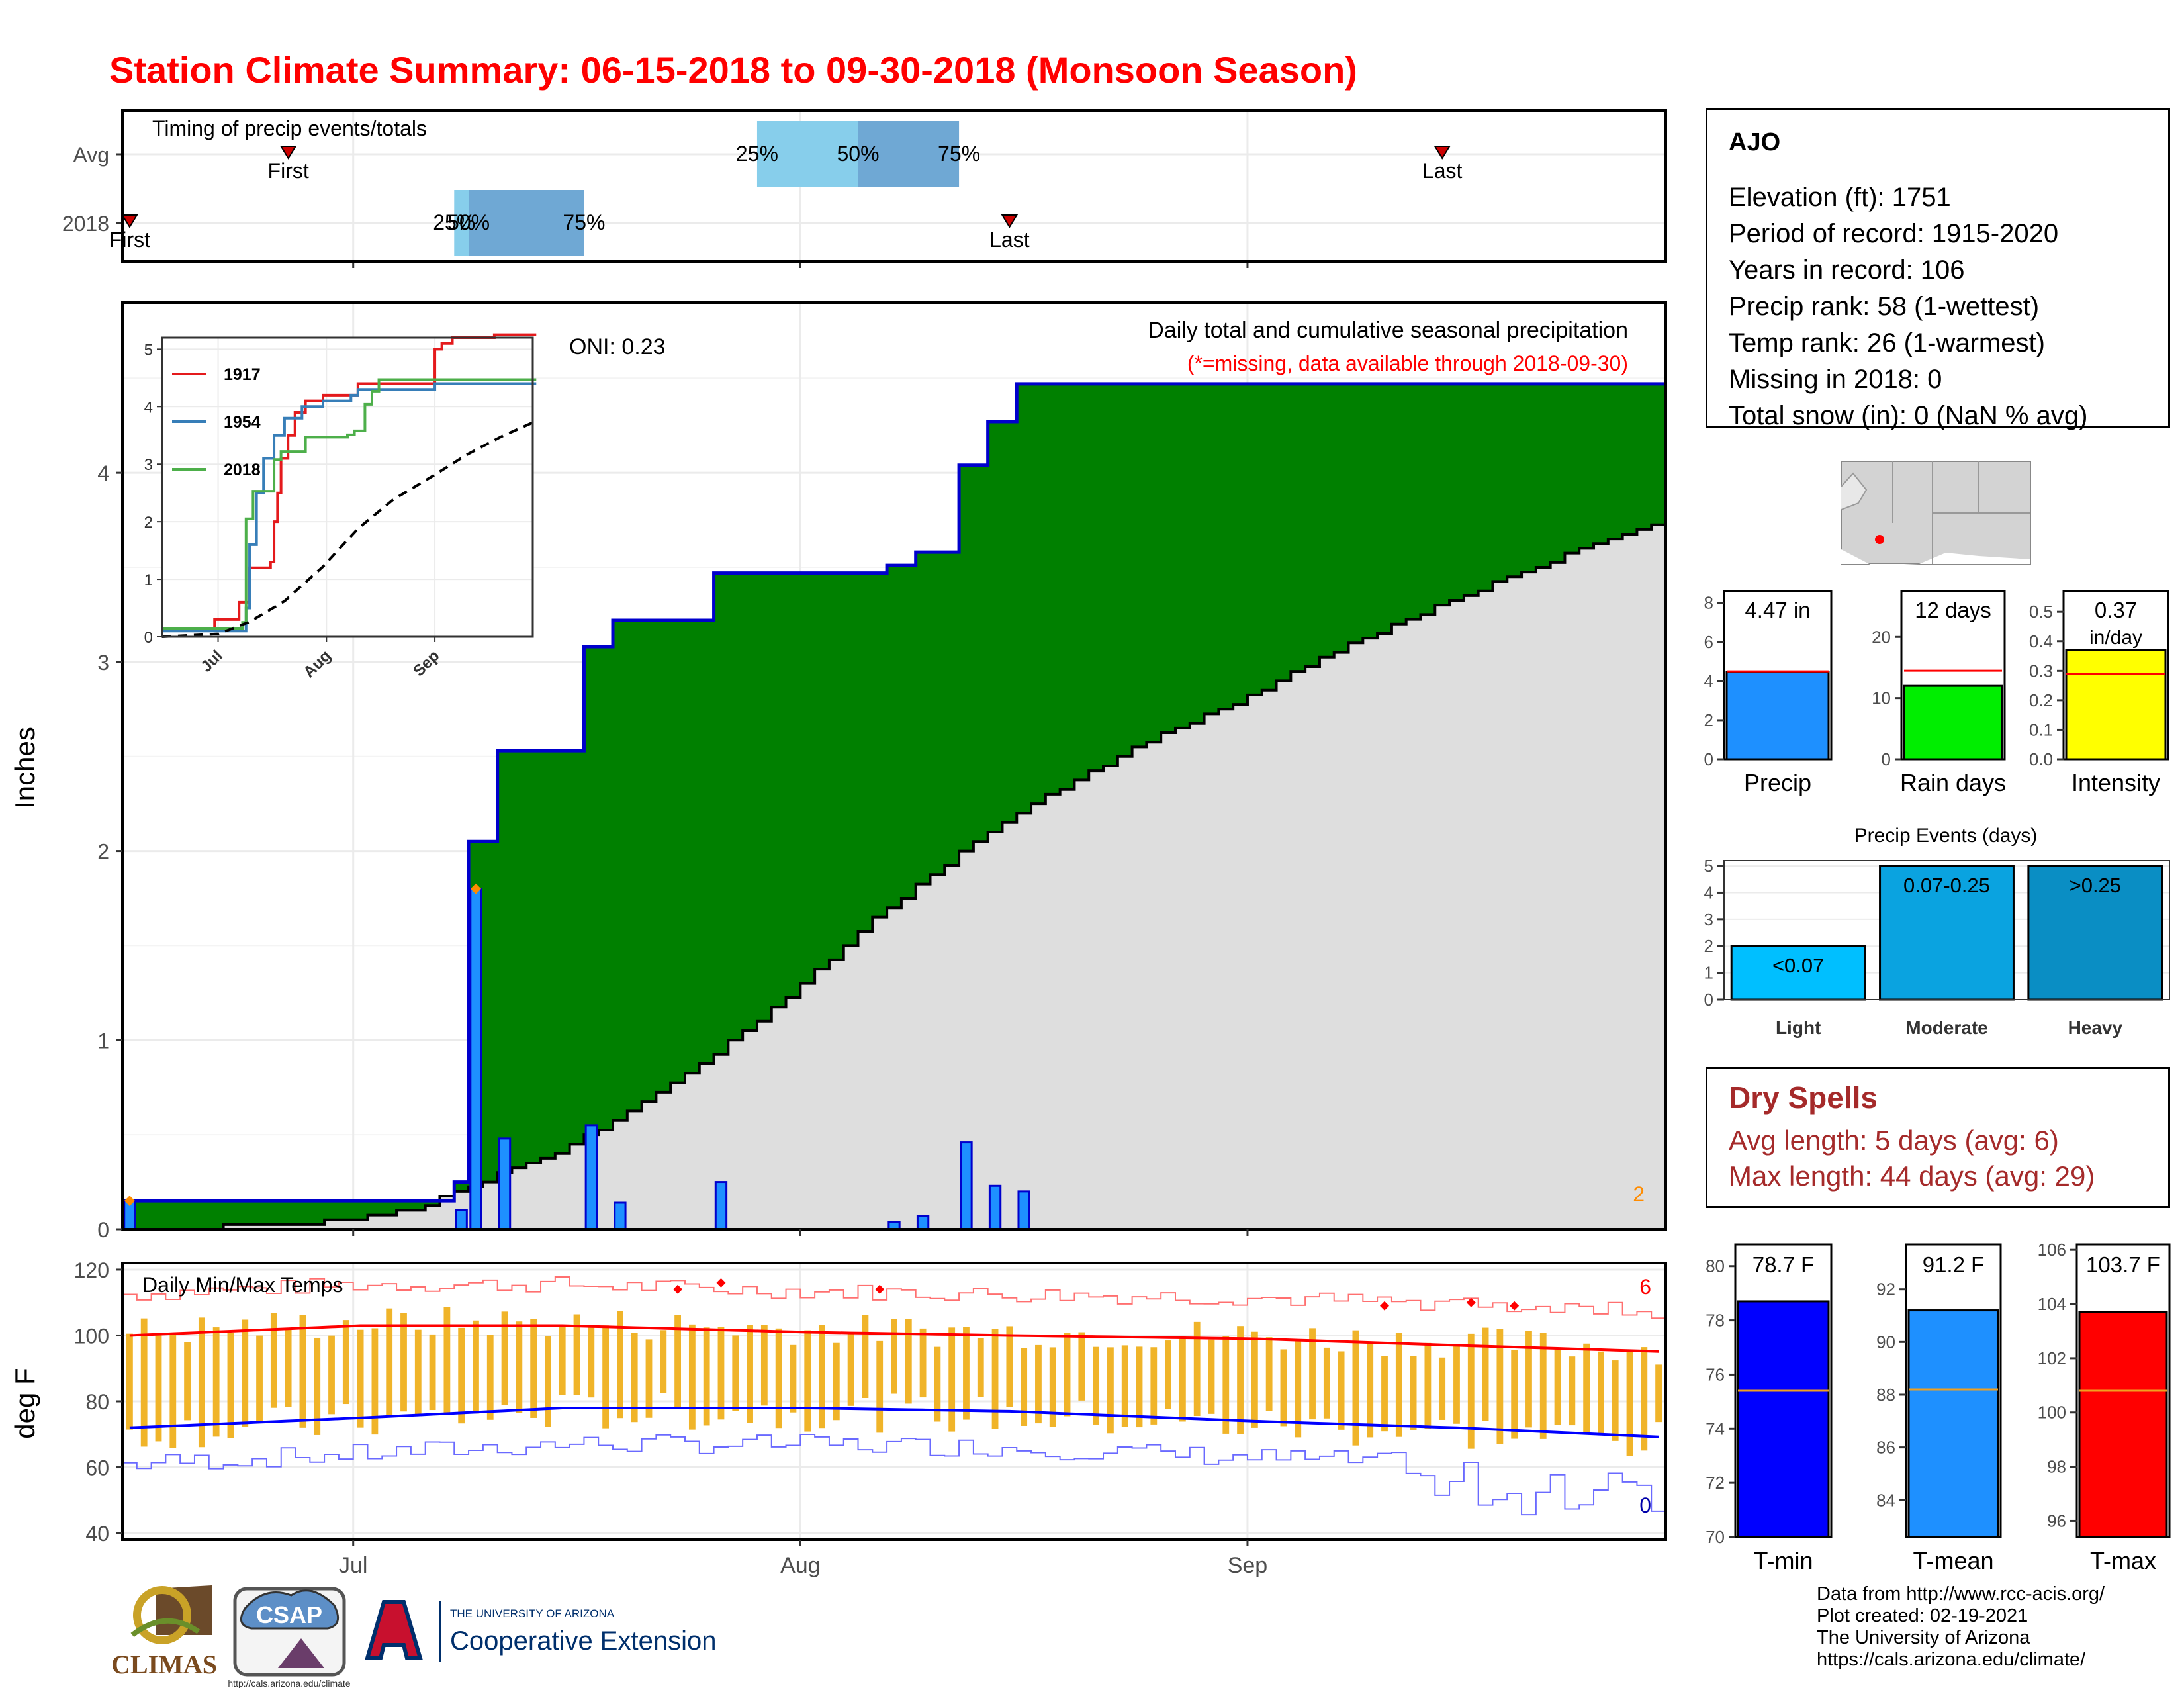  What do you see at coordinates (92, 1336) in the screenshot?
I see `temp-y-tick-label: 100` at bounding box center [92, 1336].